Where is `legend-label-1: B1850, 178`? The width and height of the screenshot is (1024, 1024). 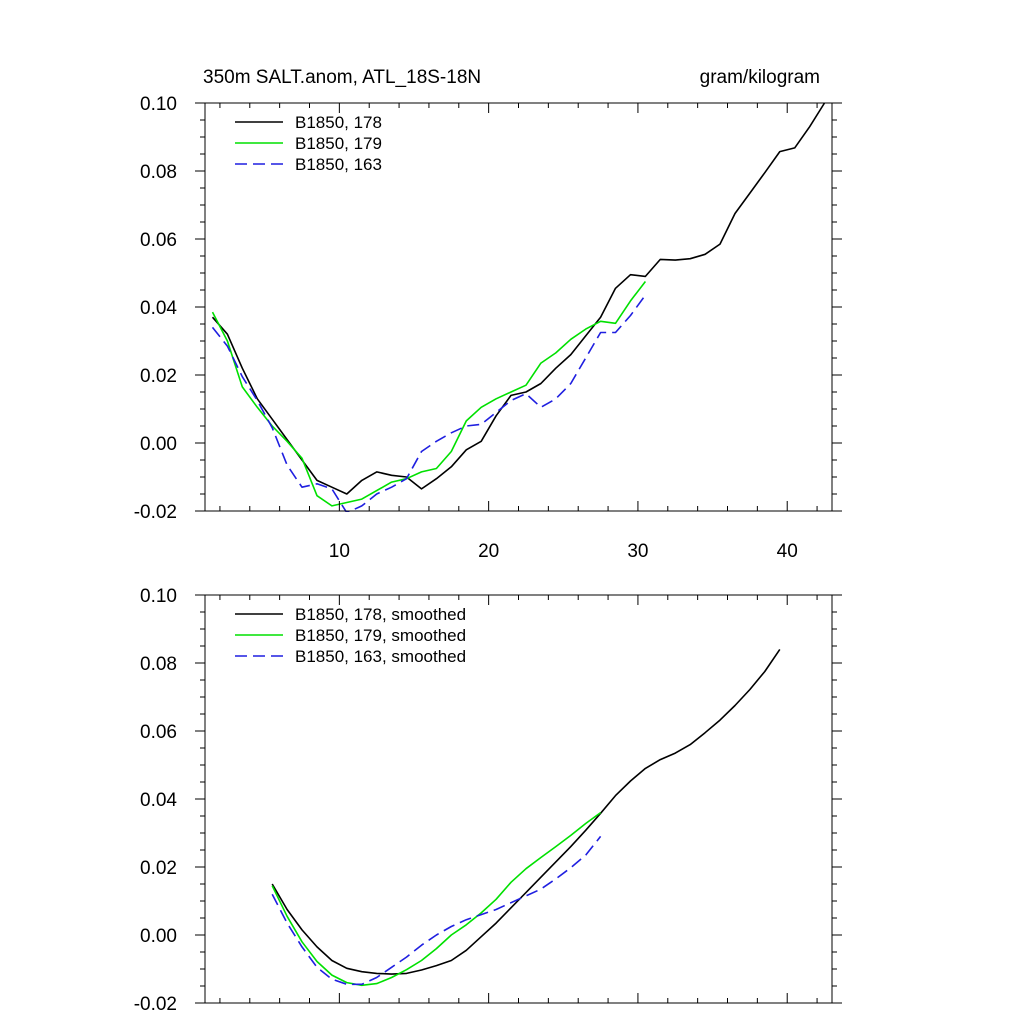
legend-label-1: B1850, 178 is located at coordinates (338, 122).